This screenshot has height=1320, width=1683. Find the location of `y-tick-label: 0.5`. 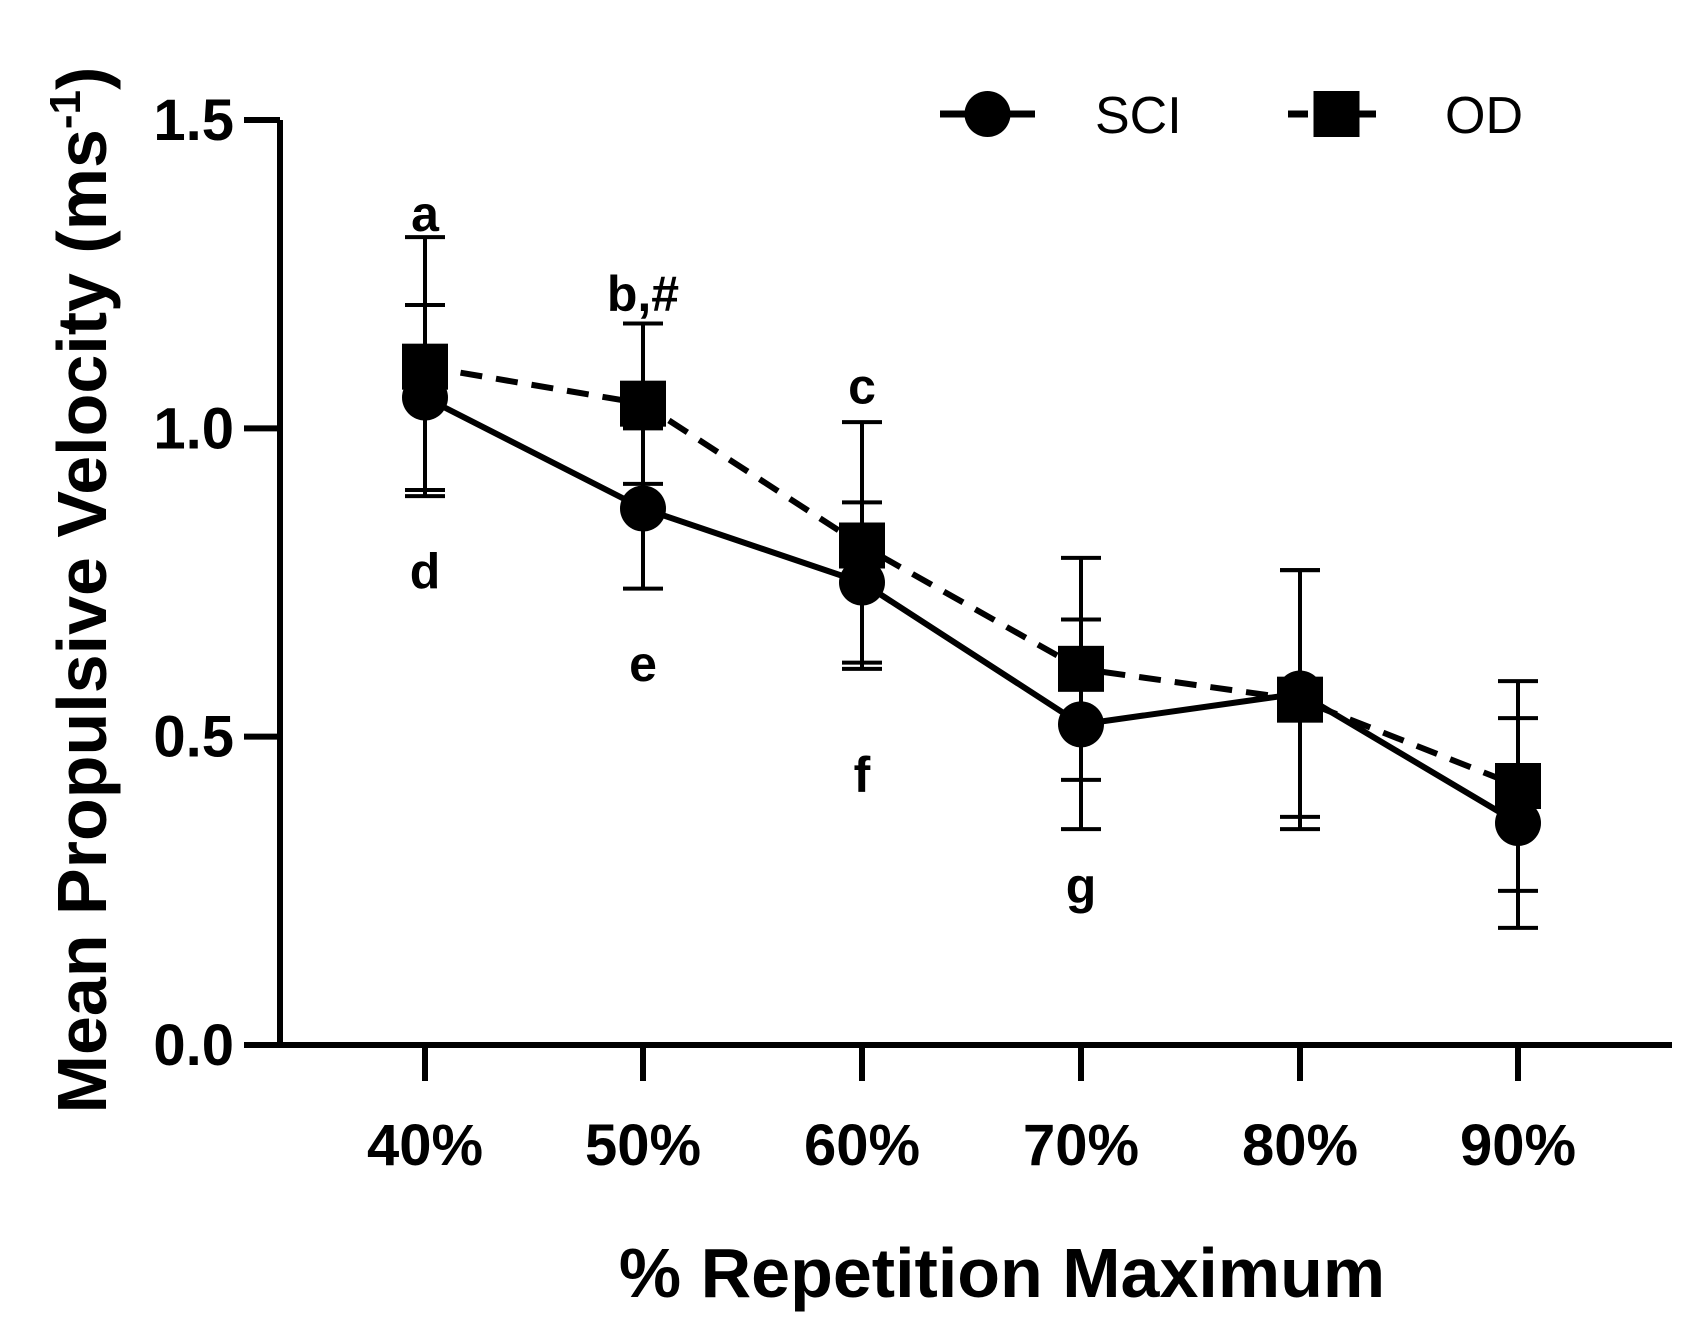

y-tick-label: 0.5 is located at coordinates (193, 737).